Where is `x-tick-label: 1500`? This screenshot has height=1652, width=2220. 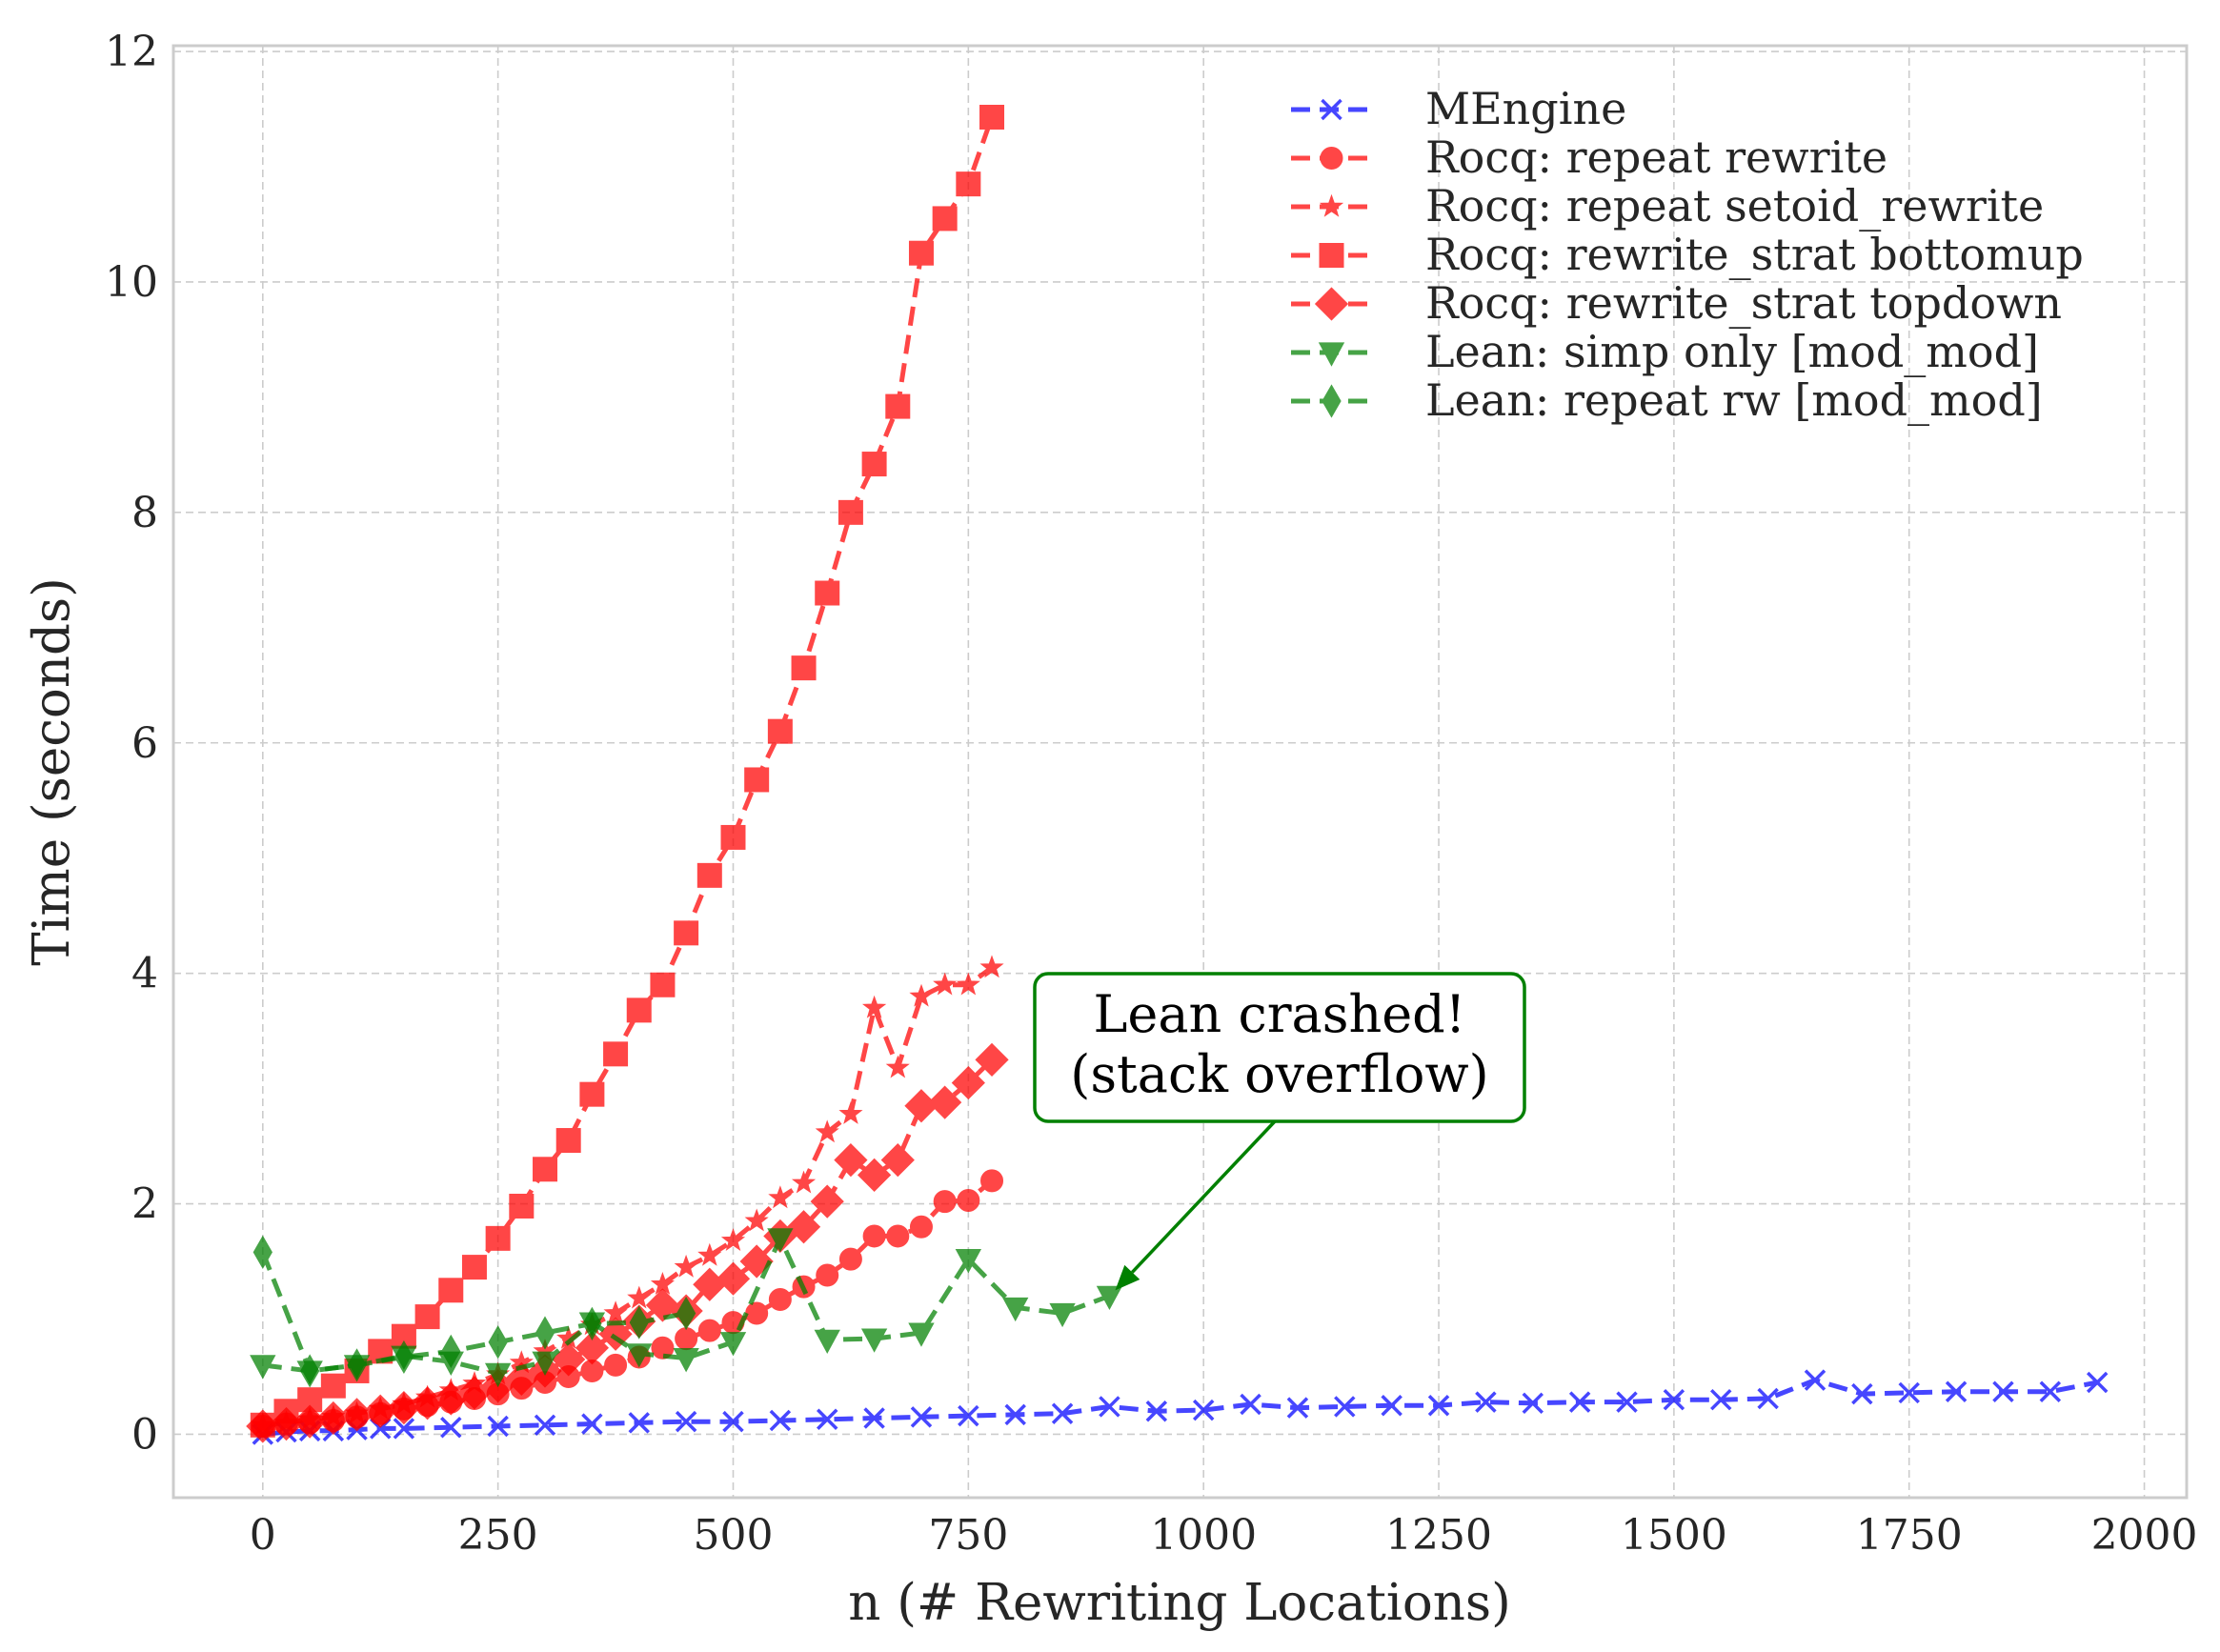
x-tick-label: 1500 is located at coordinates (1674, 1535).